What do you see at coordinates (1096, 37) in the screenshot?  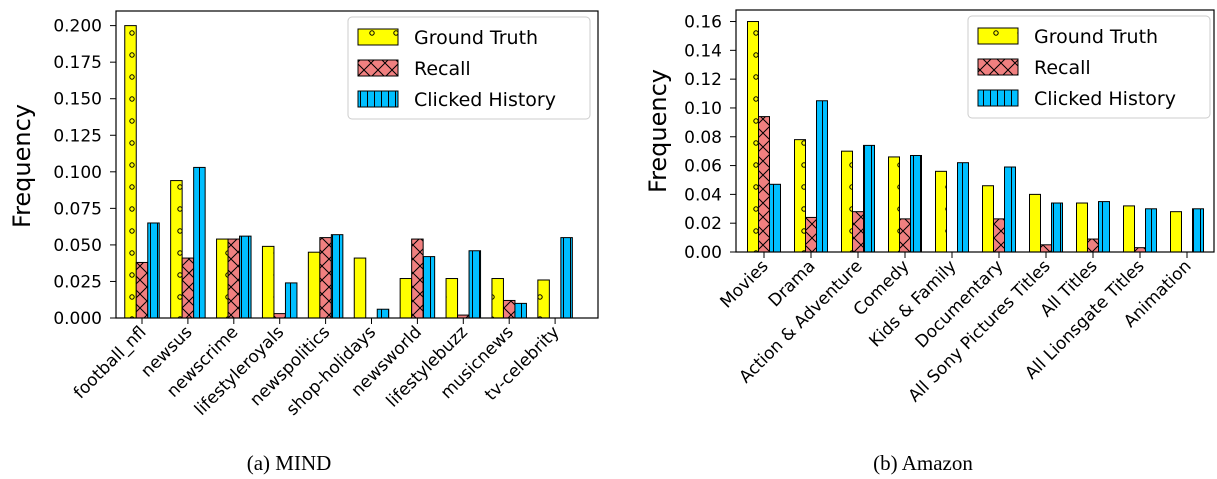 I see `chart-amazon-legend-label-ground-truth: Ground Truth` at bounding box center [1096, 37].